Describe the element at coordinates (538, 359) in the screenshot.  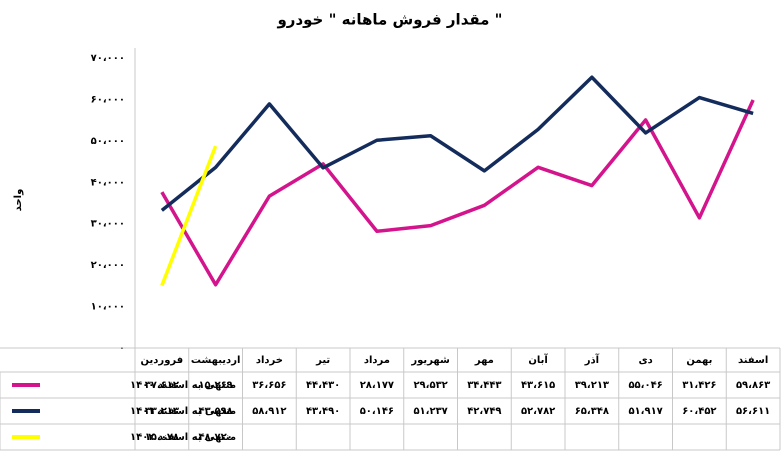
I see `x-tick-label: آبان` at that location.